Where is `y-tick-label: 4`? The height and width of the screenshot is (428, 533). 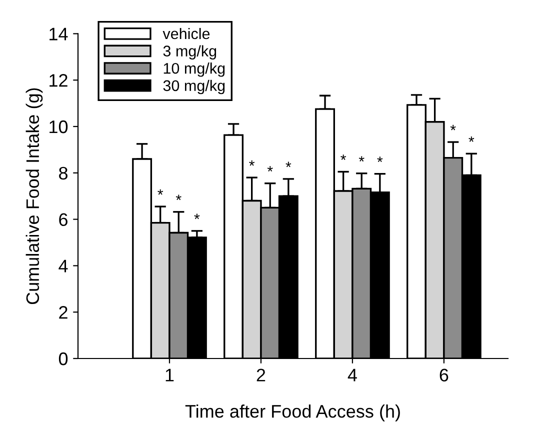
y-tick-label: 4 is located at coordinates (63, 266).